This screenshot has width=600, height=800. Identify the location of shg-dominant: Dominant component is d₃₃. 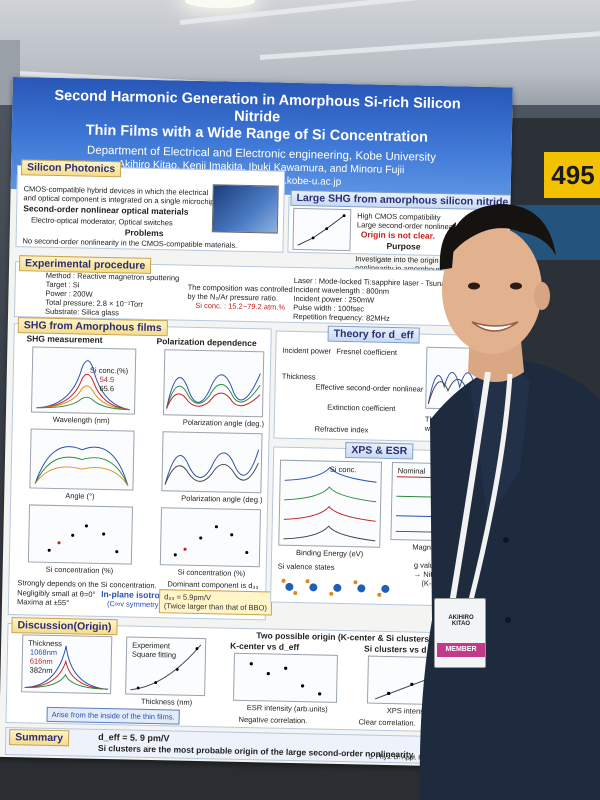
(213, 585).